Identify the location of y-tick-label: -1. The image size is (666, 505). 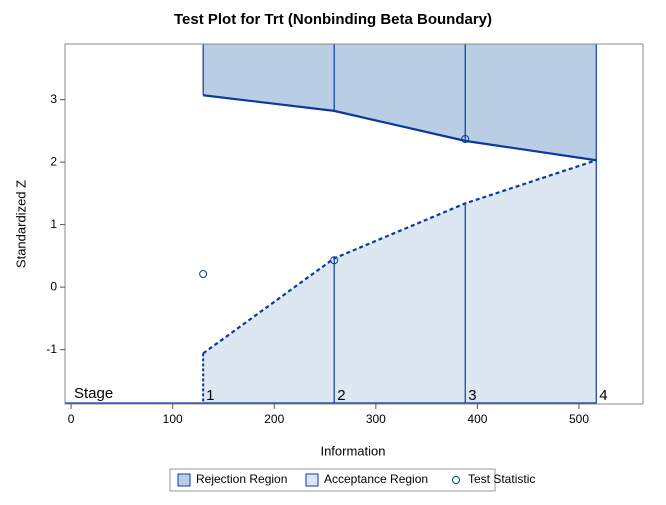
(51, 349).